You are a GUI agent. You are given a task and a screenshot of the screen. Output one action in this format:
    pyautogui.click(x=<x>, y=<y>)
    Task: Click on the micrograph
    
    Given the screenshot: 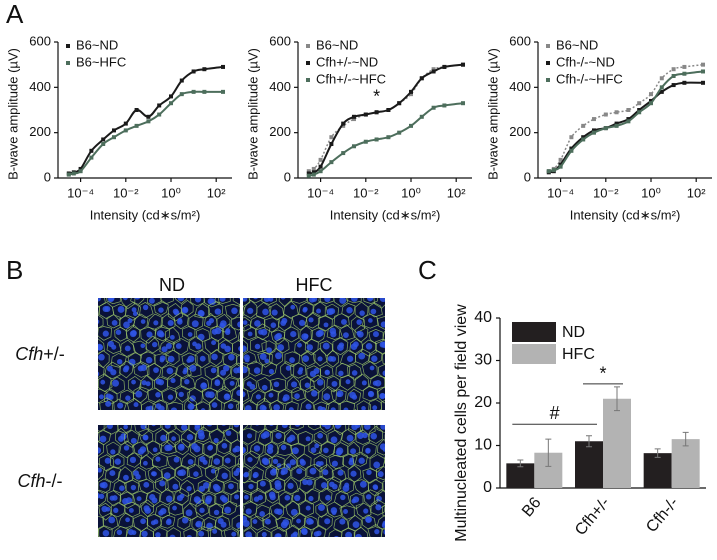 What is the action you would take?
    pyautogui.click(x=168, y=347)
    